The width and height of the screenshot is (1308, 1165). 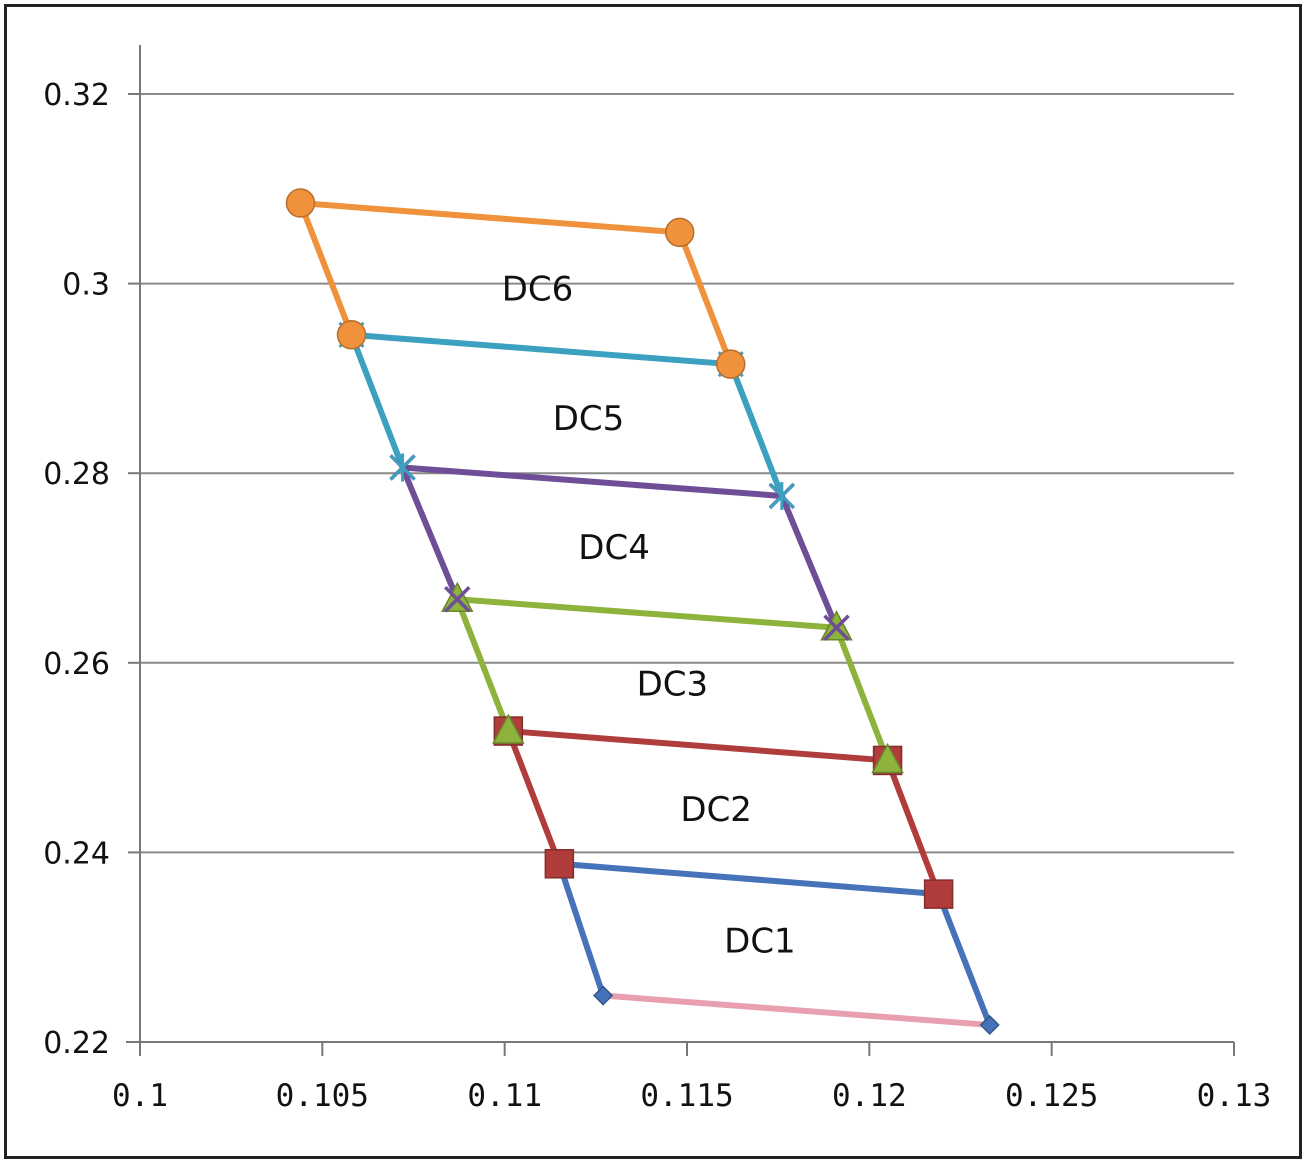 What do you see at coordinates (457, 599) in the screenshot?
I see `data-point-s4-p0` at bounding box center [457, 599].